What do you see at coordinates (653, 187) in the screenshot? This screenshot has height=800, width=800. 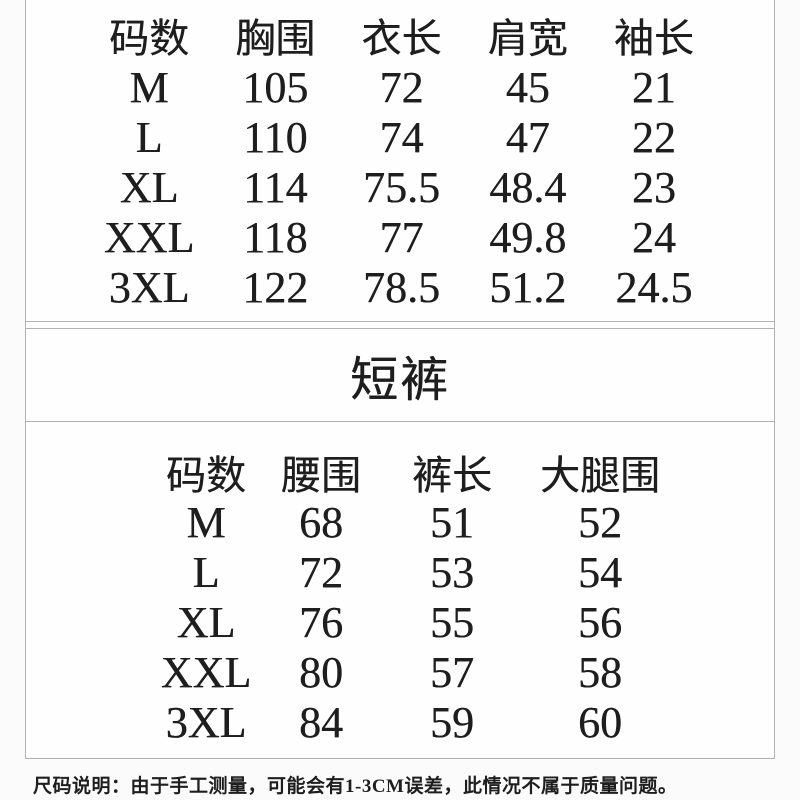 I see `size-value: 23` at bounding box center [653, 187].